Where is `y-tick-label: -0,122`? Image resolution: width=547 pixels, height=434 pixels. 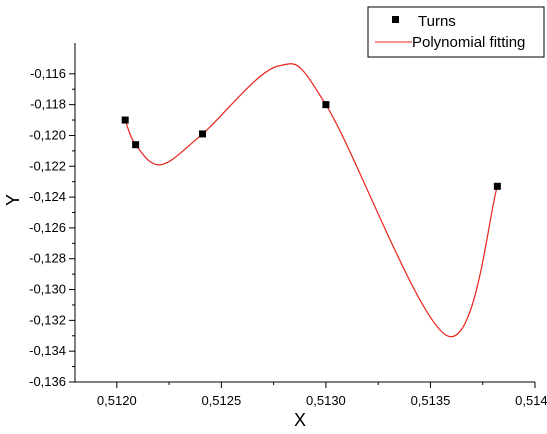
y-tick-label: -0,122 is located at coordinates (47, 165).